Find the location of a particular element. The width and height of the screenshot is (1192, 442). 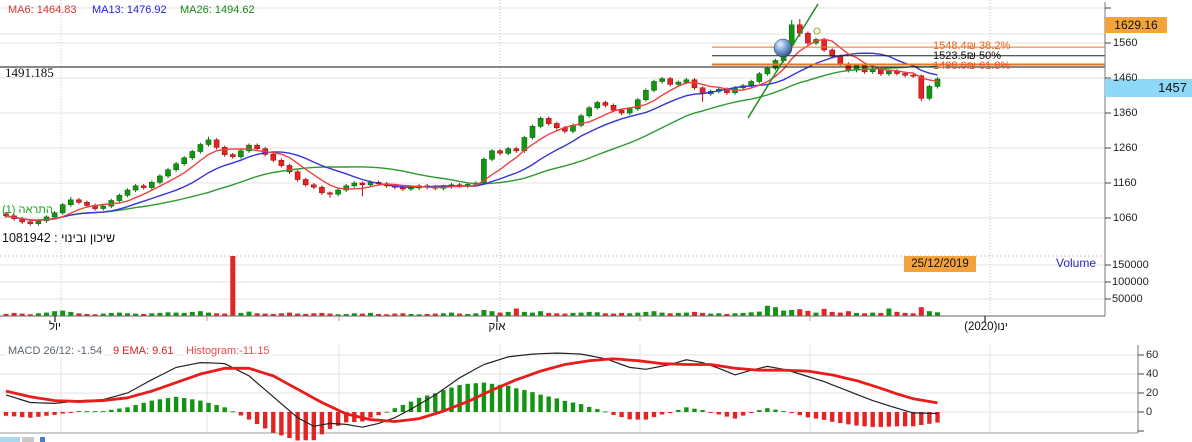

event-dot-marker is located at coordinates (817, 31).